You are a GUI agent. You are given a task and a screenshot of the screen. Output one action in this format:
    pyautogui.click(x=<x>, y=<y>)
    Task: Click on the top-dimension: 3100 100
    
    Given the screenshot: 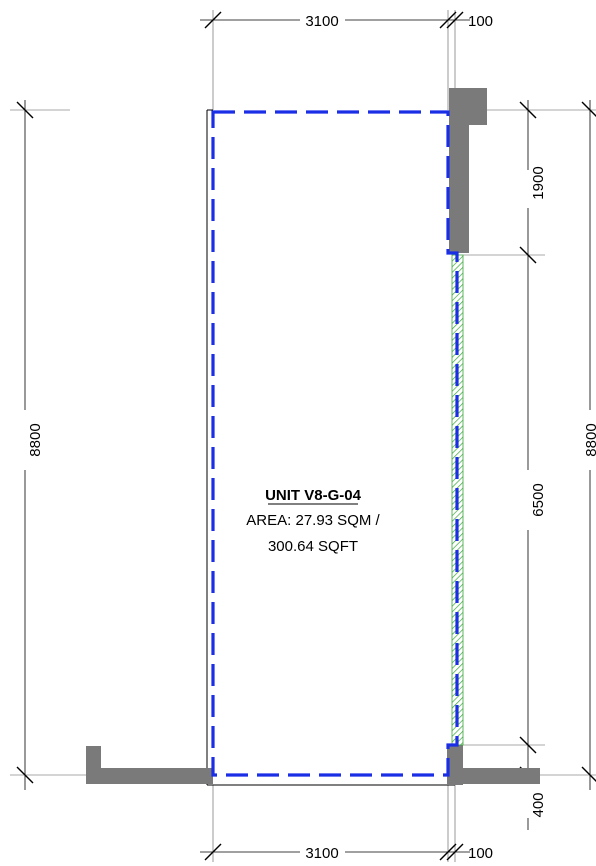 What is the action you would take?
    pyautogui.click(x=346, y=60)
    